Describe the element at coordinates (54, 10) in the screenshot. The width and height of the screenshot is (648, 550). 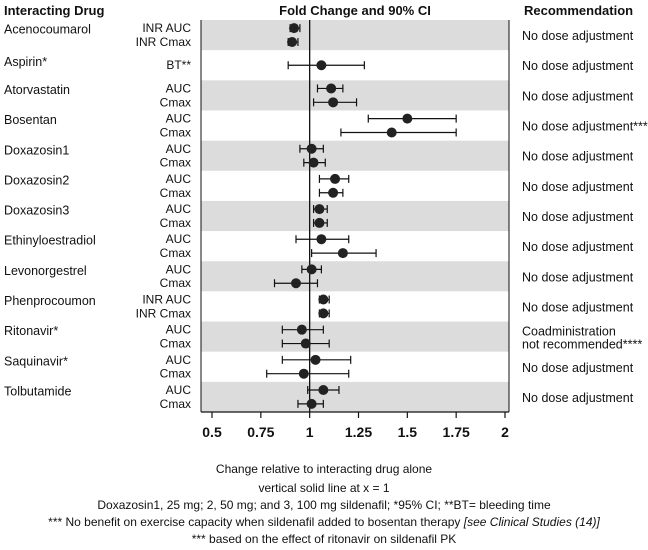
I see `header-interacting-drug: Interacting Drug` at that location.